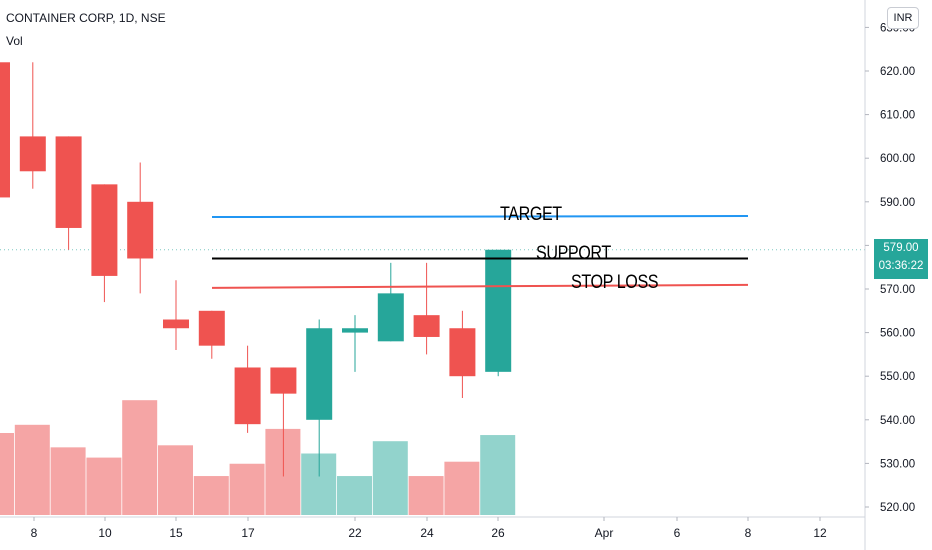 The width and height of the screenshot is (932, 550). I want to click on price-tick-label: 590.00, so click(897, 203).